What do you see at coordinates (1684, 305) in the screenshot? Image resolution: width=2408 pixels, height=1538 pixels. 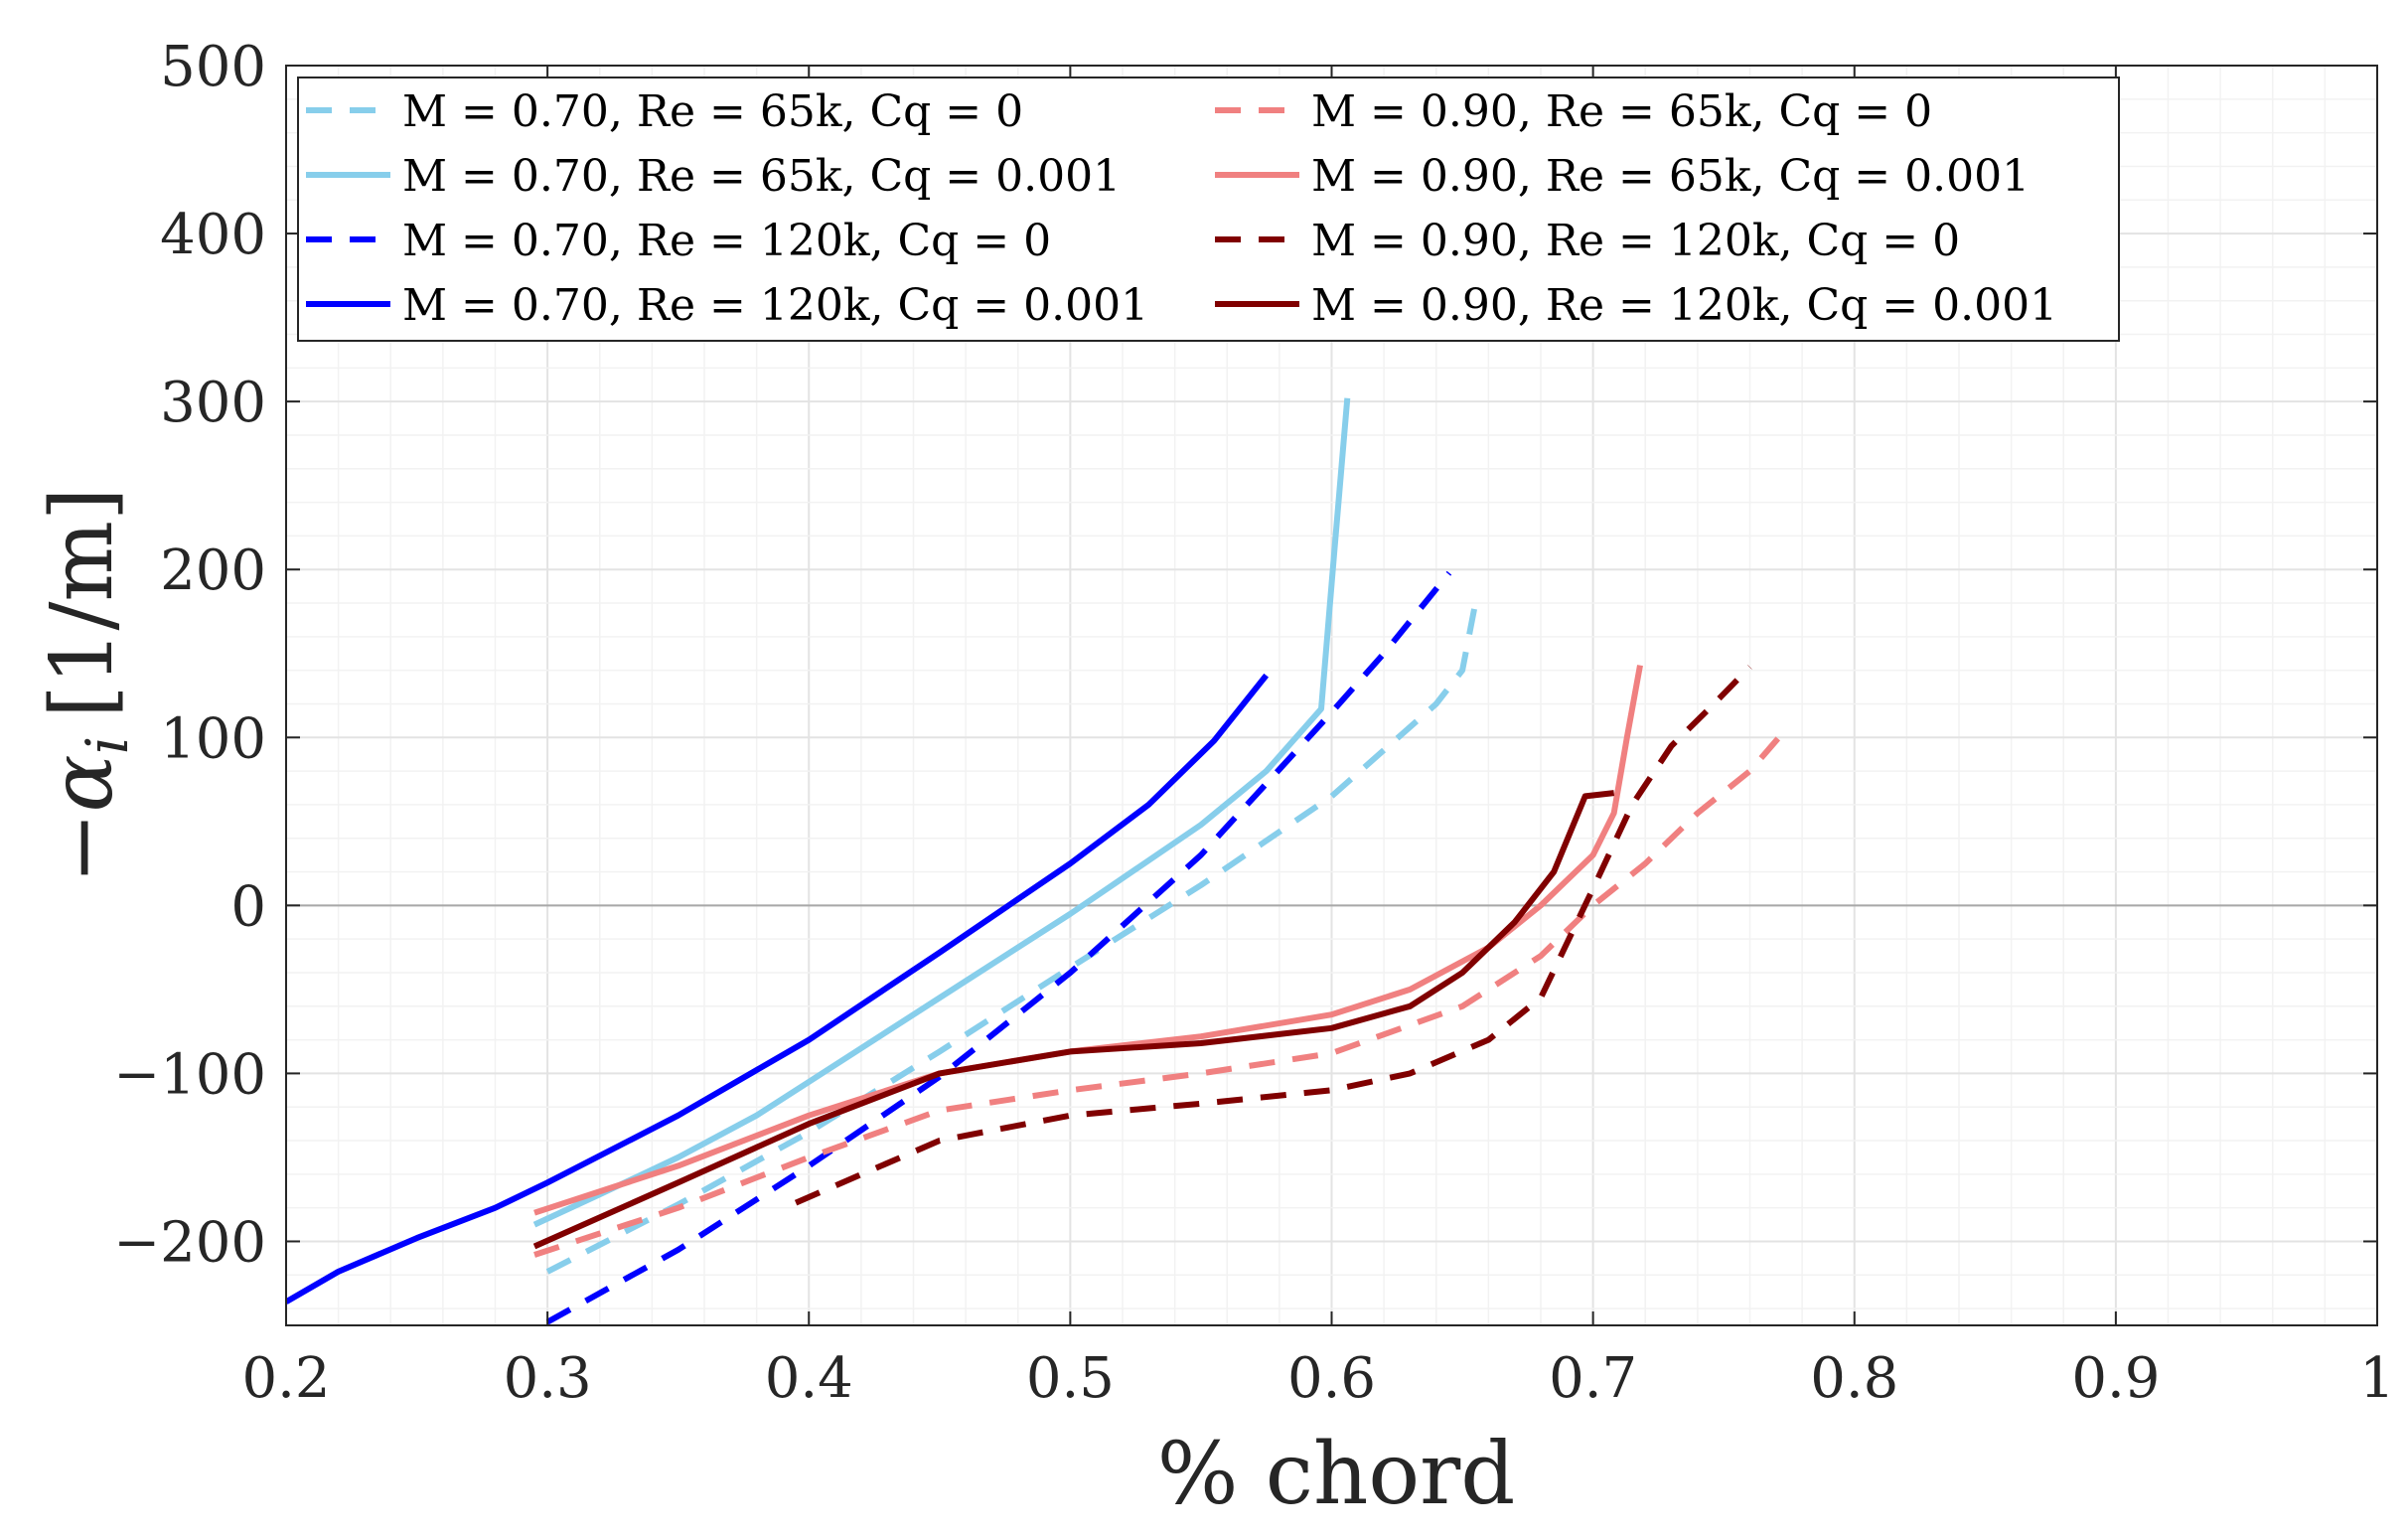 I see `legend-label-8: M = 0.90, Re = 120k, Cq = 0.001` at bounding box center [1684, 305].